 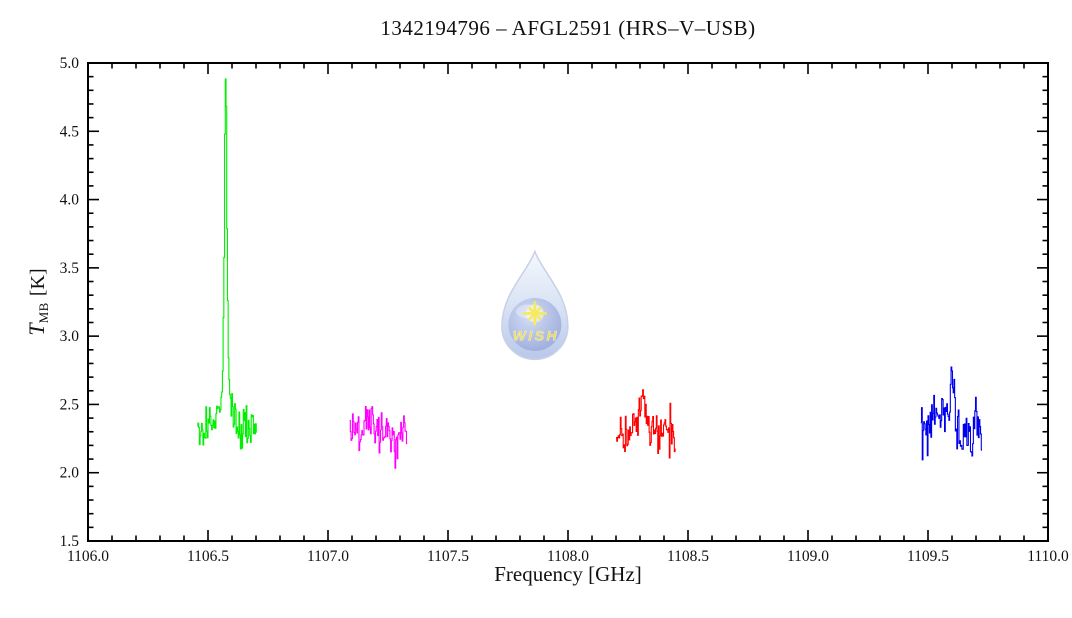 I want to click on wish-logo-watermark: WISH, so click(x=535, y=305).